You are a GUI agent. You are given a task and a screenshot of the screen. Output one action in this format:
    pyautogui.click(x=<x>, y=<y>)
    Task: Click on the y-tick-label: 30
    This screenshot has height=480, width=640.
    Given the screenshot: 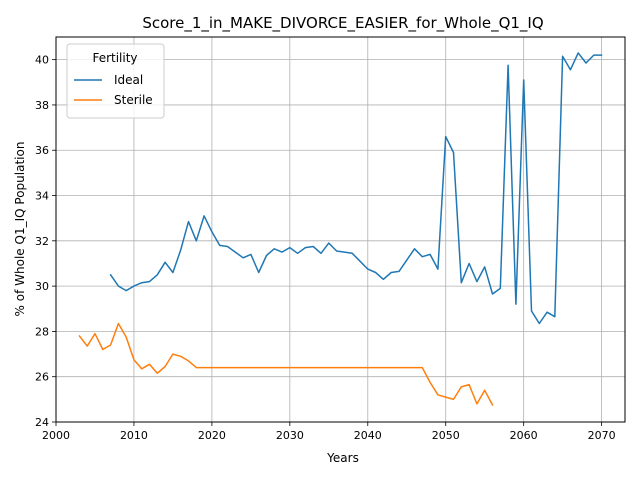 What is the action you would take?
    pyautogui.click(x=42, y=286)
    